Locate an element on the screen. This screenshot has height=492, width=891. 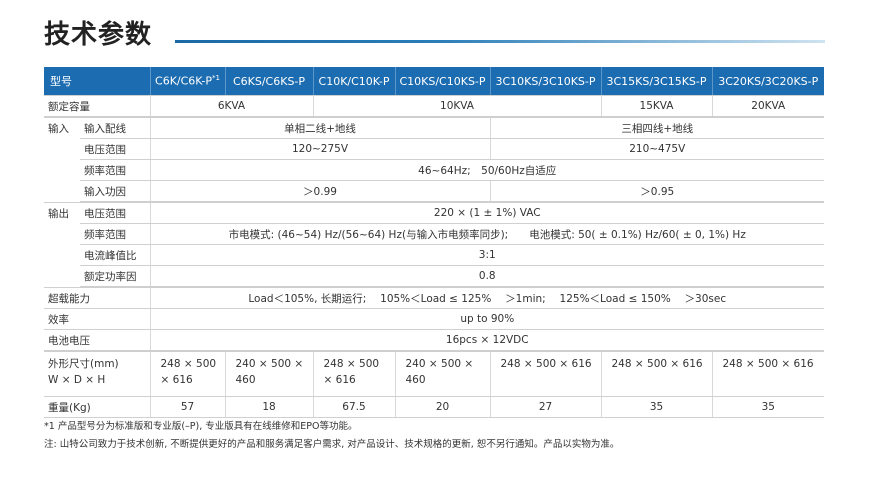
cell: up to 90% is located at coordinates (486, 319).